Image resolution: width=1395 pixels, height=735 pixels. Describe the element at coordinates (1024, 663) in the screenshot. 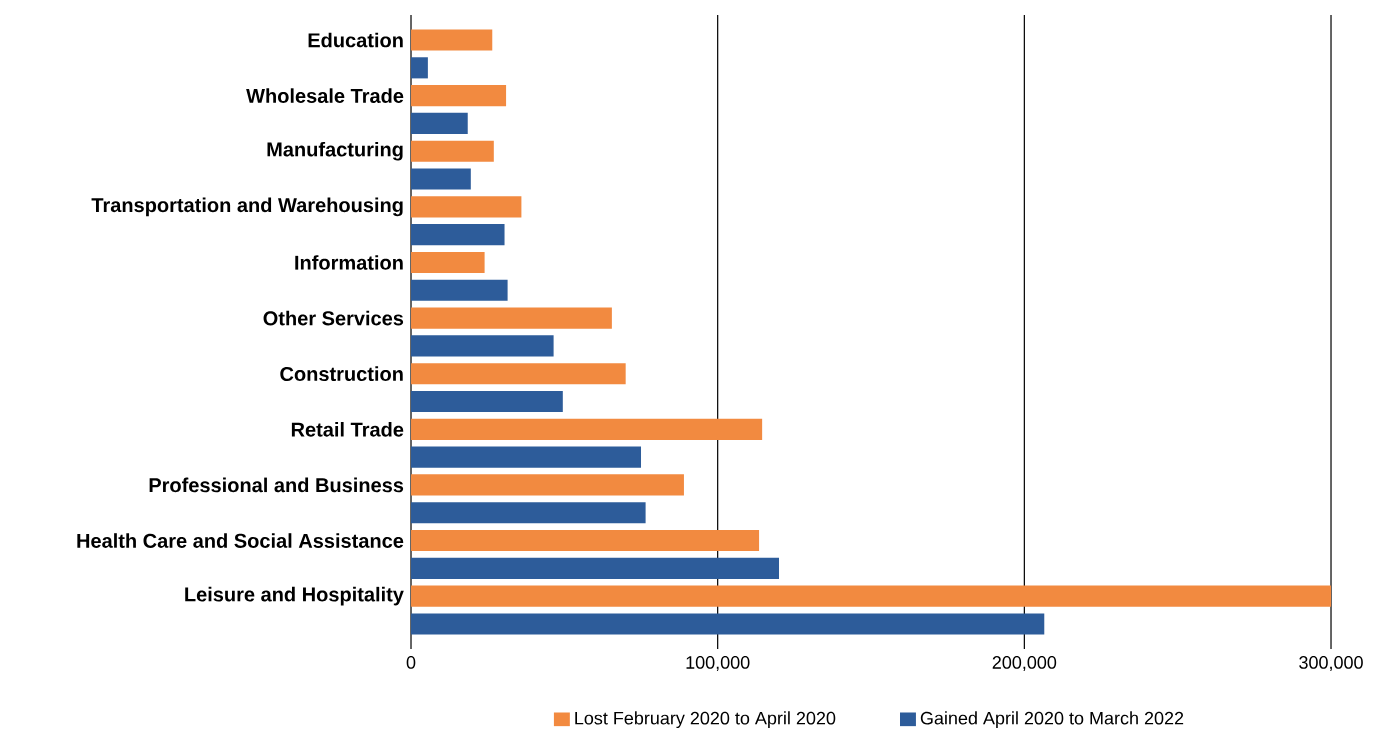

I see `x-tick-label: 200,000` at that location.